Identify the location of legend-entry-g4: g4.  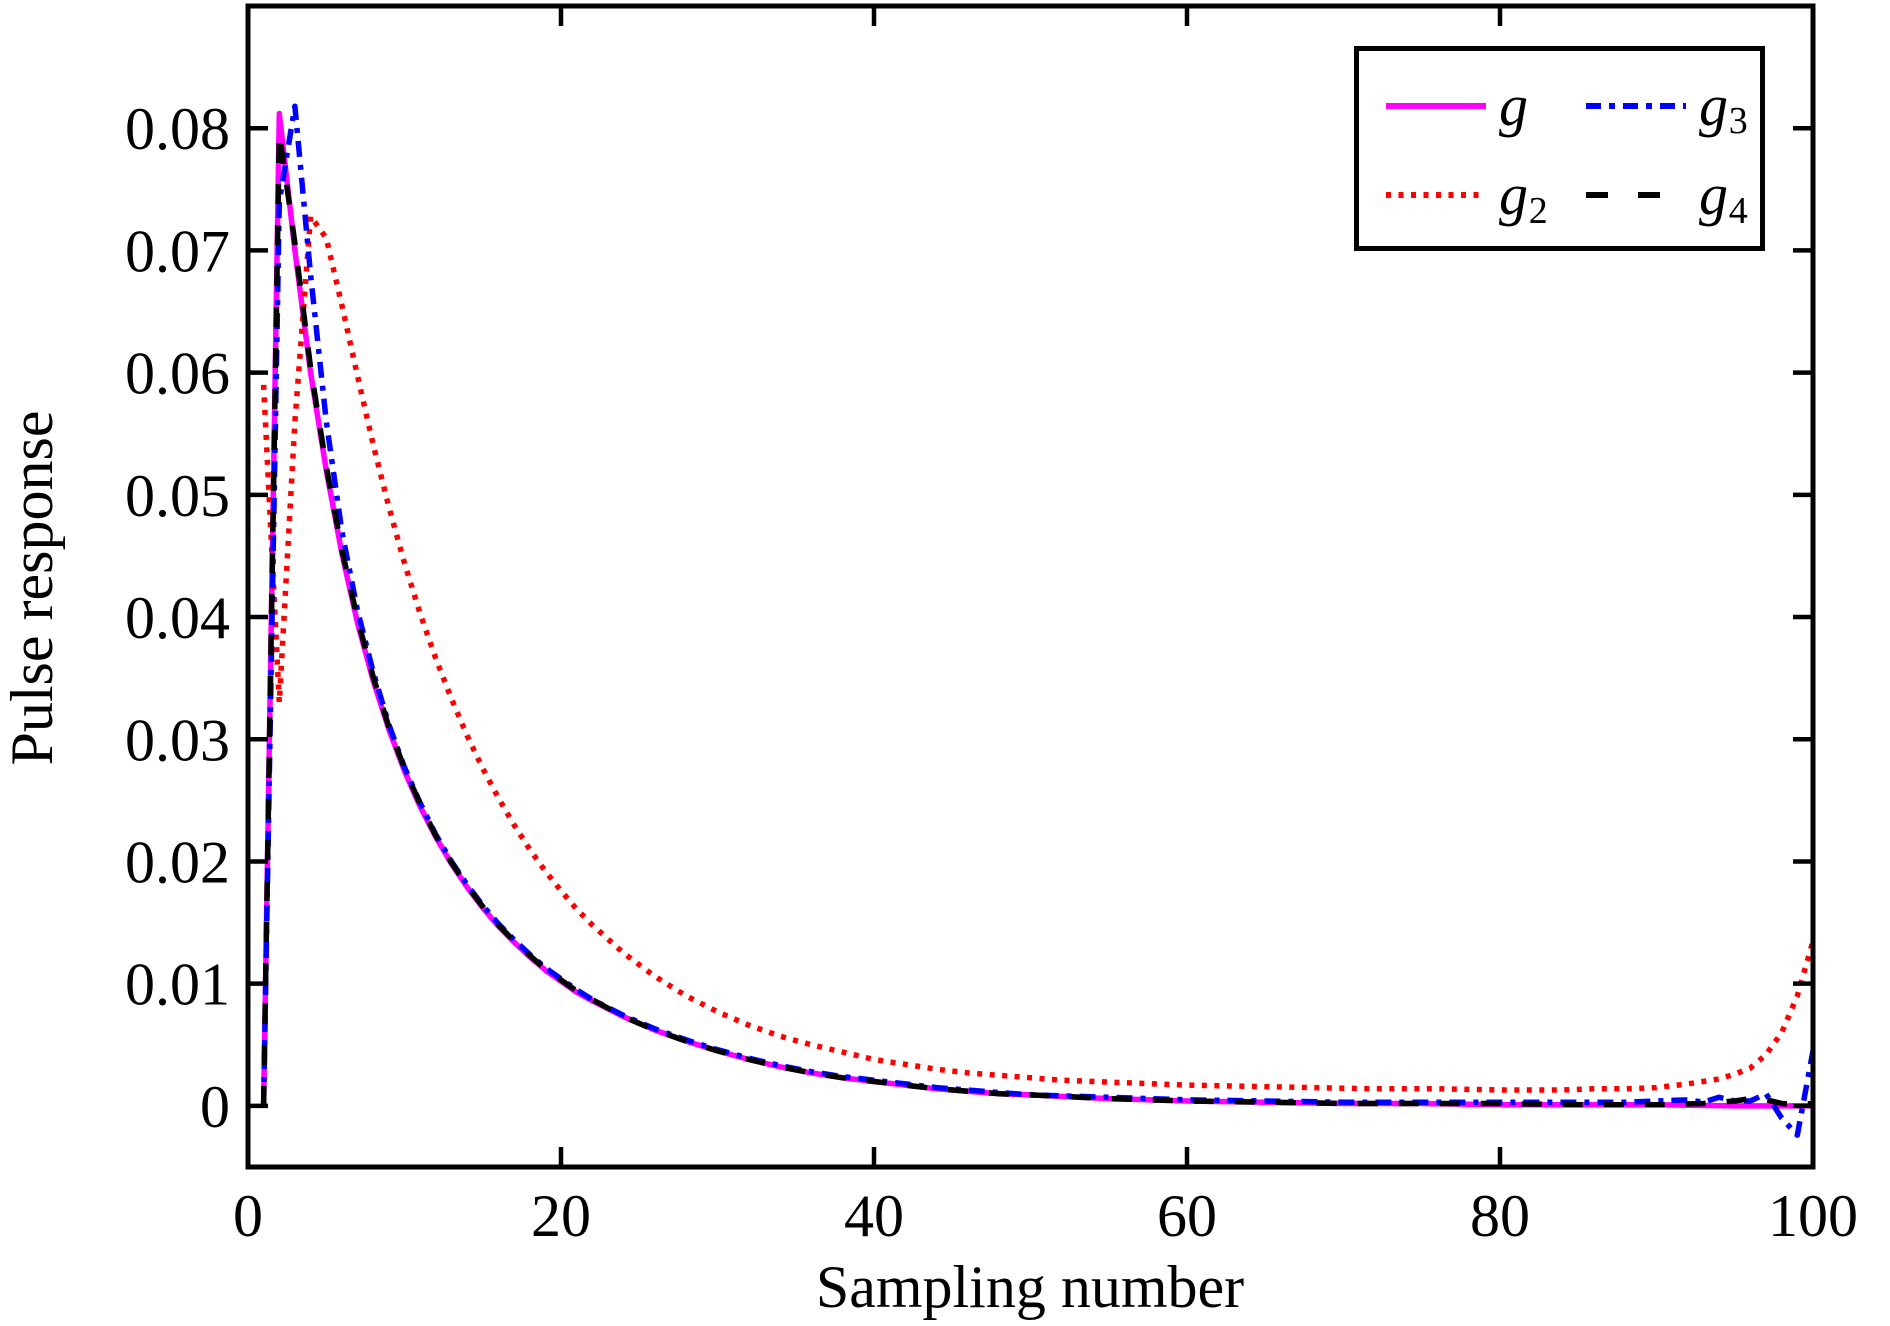
(1667, 195).